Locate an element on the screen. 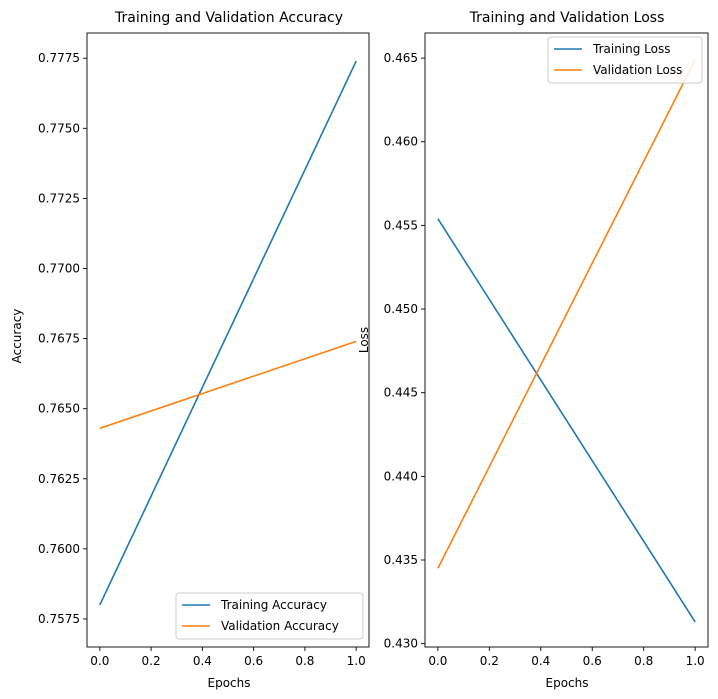  accuracy-y-tick-label: 0.7675 is located at coordinates (59, 339).